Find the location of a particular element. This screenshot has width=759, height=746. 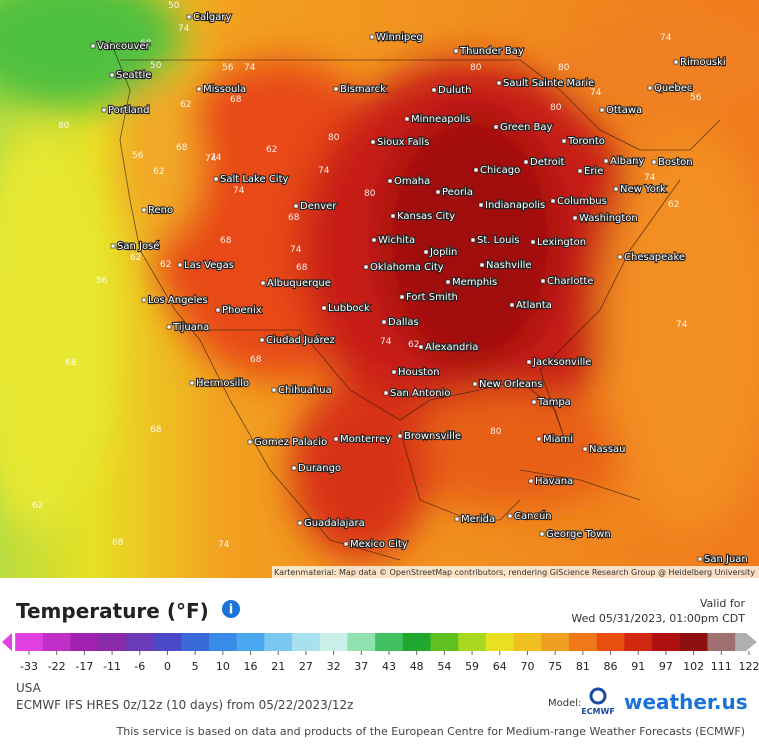

city-label: Vancouver is located at coordinates (124, 46).